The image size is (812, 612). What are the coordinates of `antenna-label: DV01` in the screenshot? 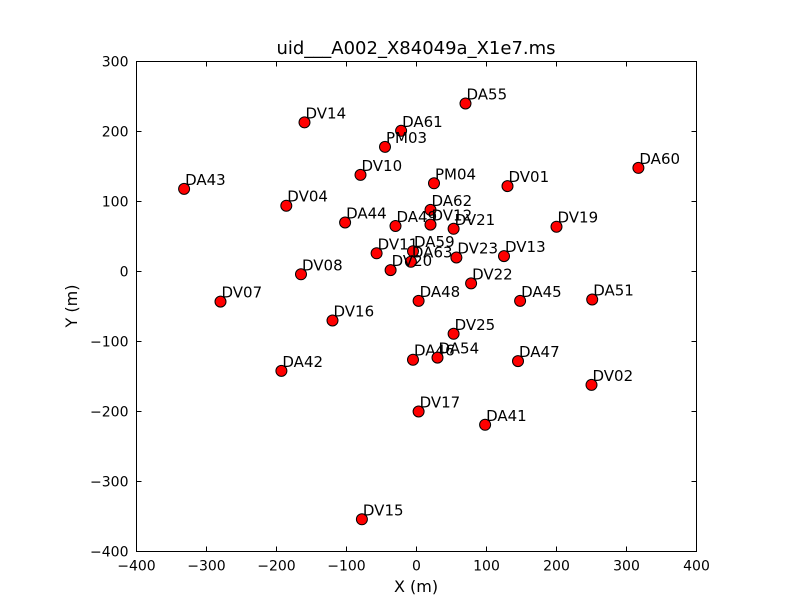 It's located at (529, 177).